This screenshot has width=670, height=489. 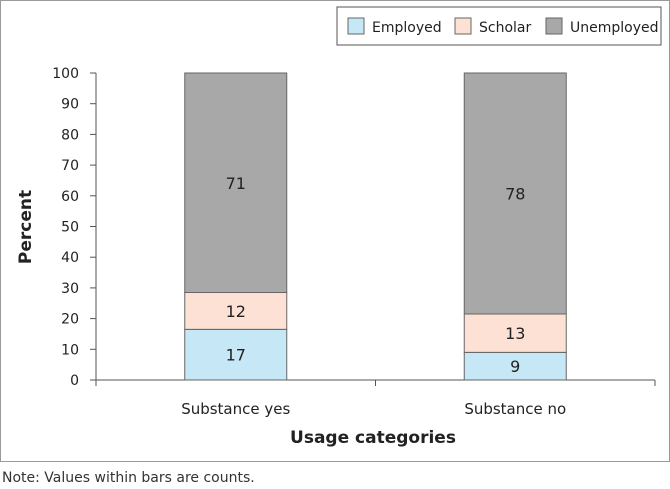 What do you see at coordinates (407, 28) in the screenshot?
I see `legend-label: Employed` at bounding box center [407, 28].